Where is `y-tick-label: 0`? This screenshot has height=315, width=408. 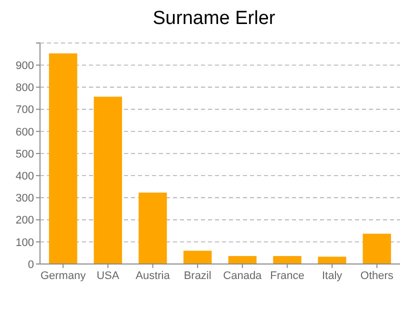
y-tick-label: 0 is located at coordinates (31, 264).